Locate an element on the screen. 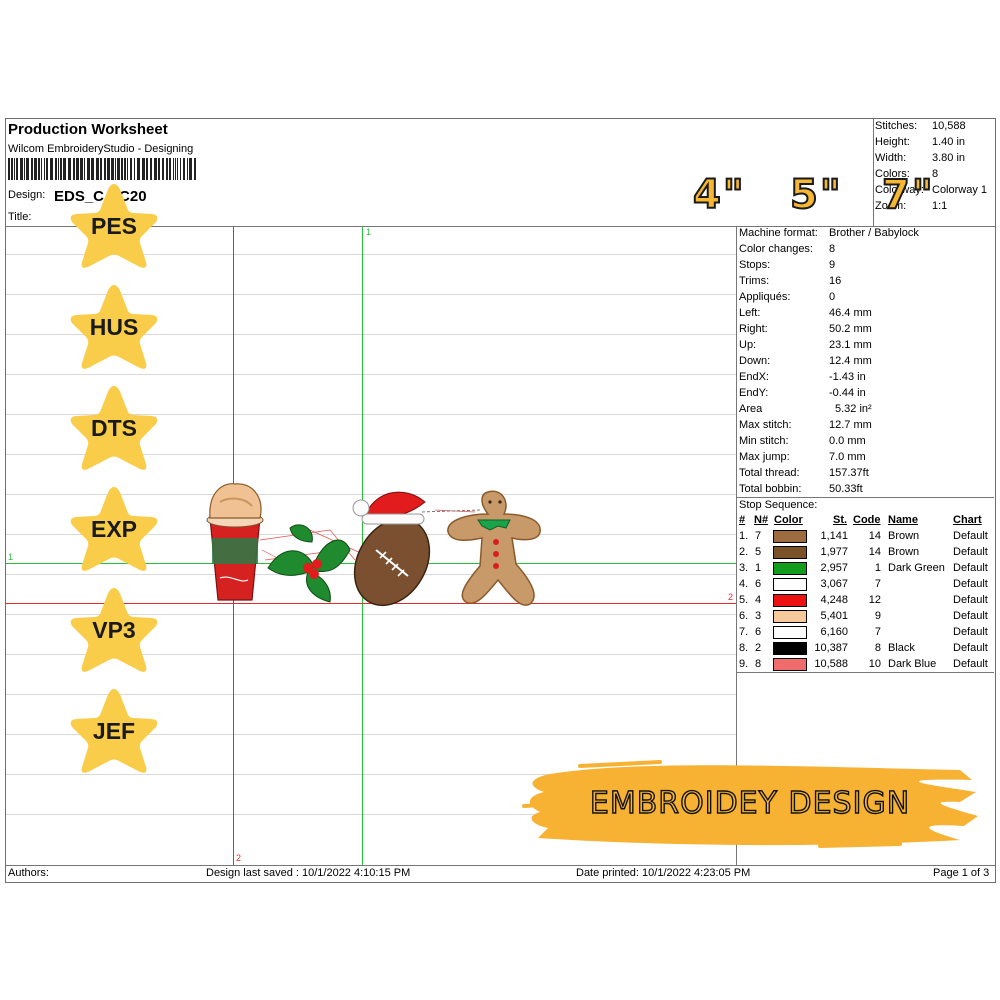  gingerbread-man-icon is located at coordinates (494, 548).